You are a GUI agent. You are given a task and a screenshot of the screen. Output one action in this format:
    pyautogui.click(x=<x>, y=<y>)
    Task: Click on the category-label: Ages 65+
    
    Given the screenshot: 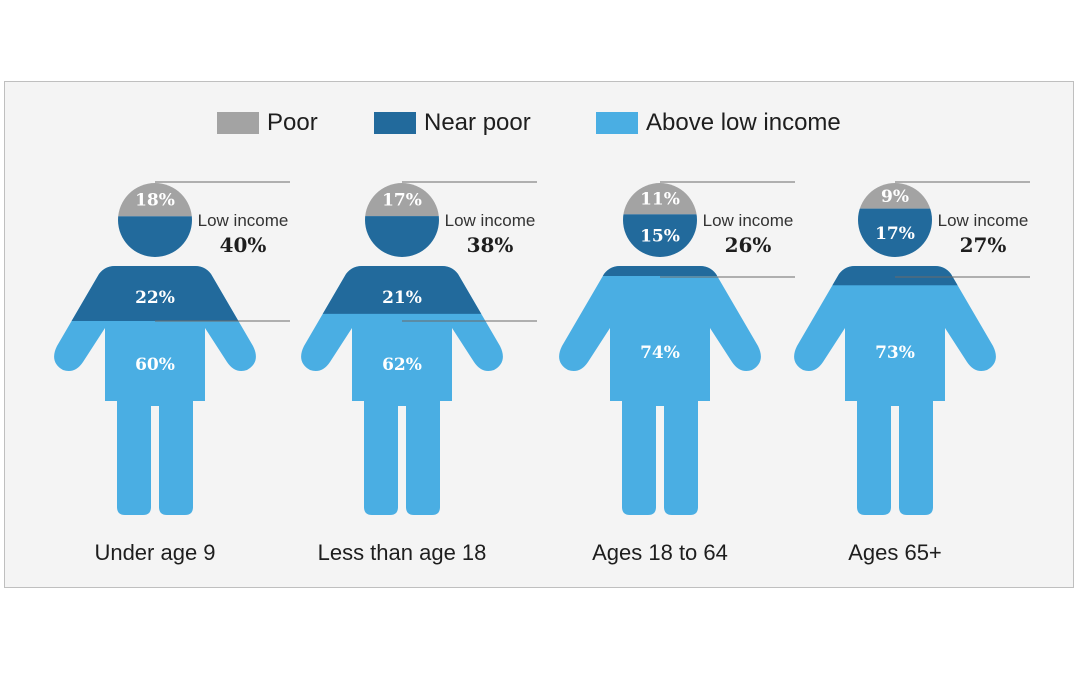 What is the action you would take?
    pyautogui.click(x=895, y=552)
    